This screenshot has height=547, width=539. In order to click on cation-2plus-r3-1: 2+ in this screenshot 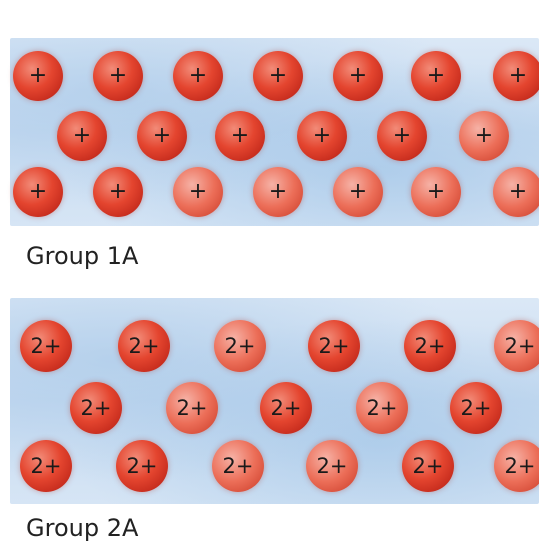, I will do `click(46, 466)`.